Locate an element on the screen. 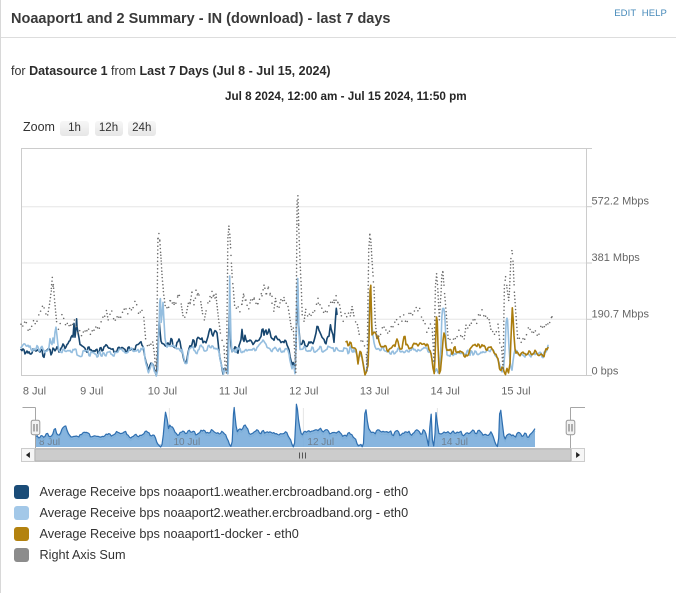 The width and height of the screenshot is (676, 593). svg-text: 15 Jul is located at coordinates (515, 391).